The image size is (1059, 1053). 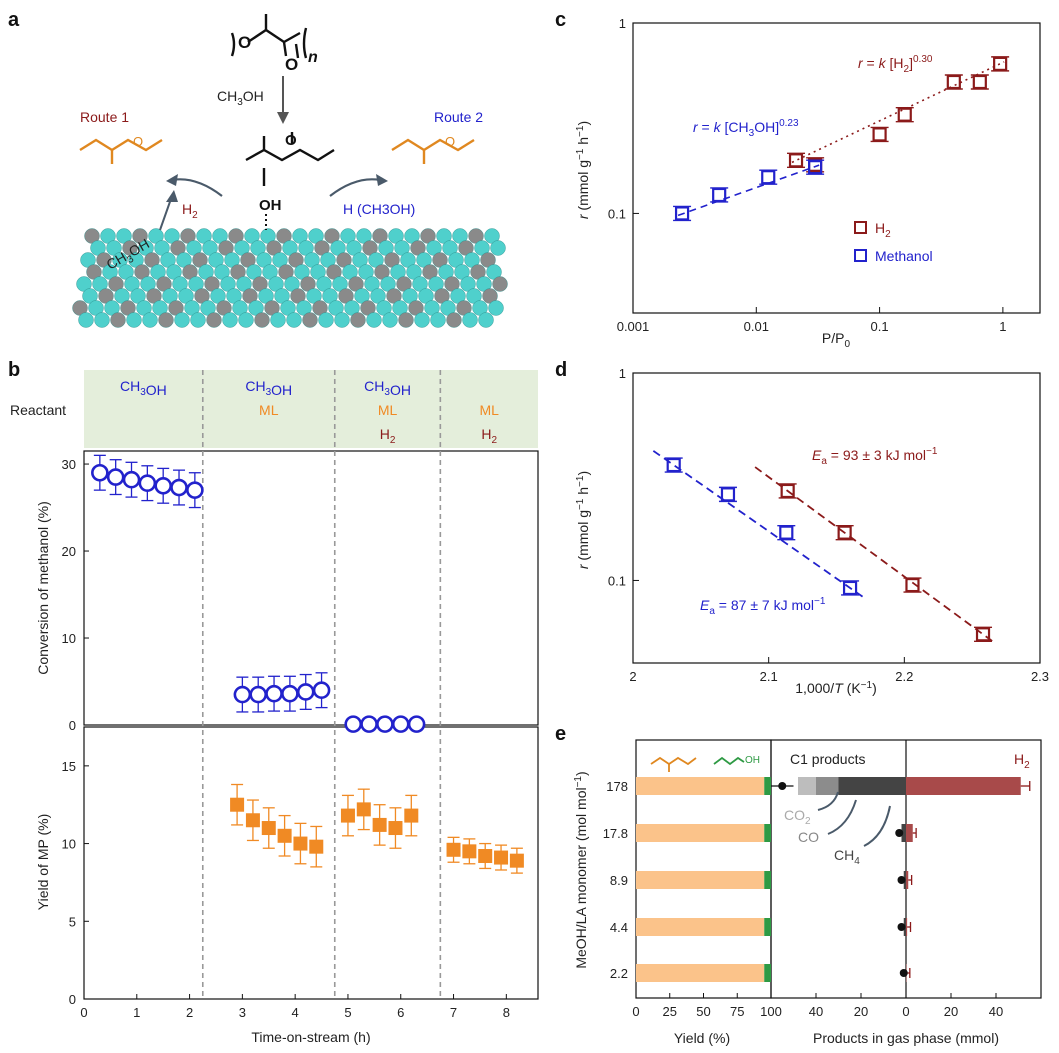 I want to click on x-tick-label: 2.3, so click(x=1040, y=676).